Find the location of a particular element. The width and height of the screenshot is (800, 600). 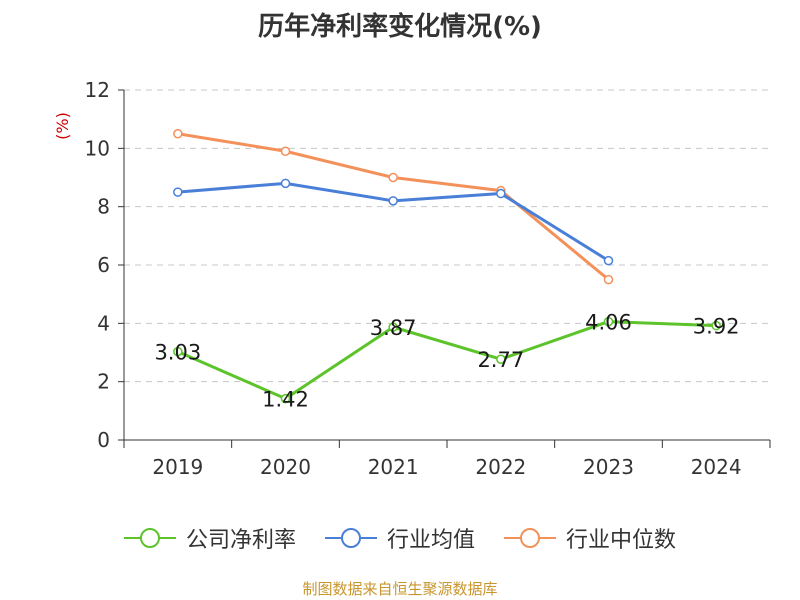

y-tick-label: 8 is located at coordinates (103, 207).